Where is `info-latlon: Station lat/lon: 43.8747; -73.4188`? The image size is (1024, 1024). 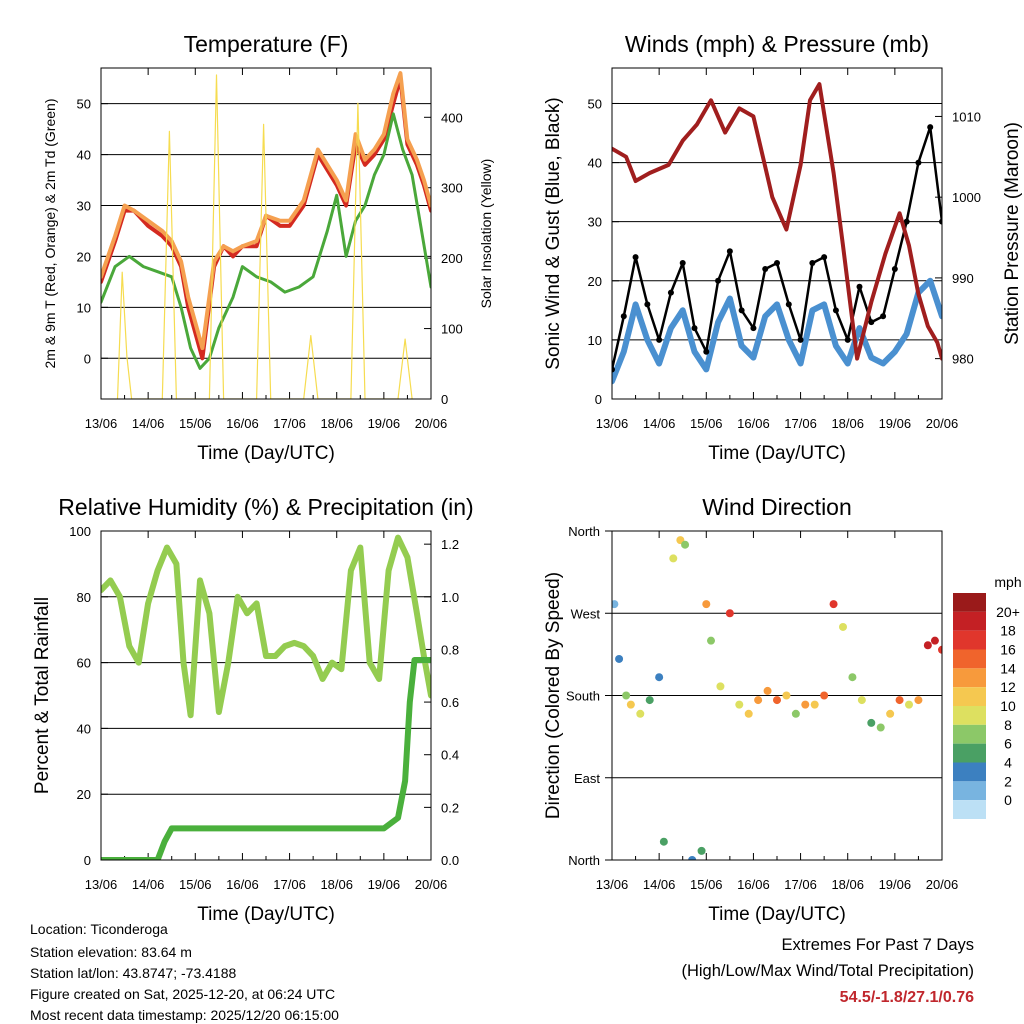
info-latlon: Station lat/lon: 43.8747; -73.4188 is located at coordinates (133, 973).